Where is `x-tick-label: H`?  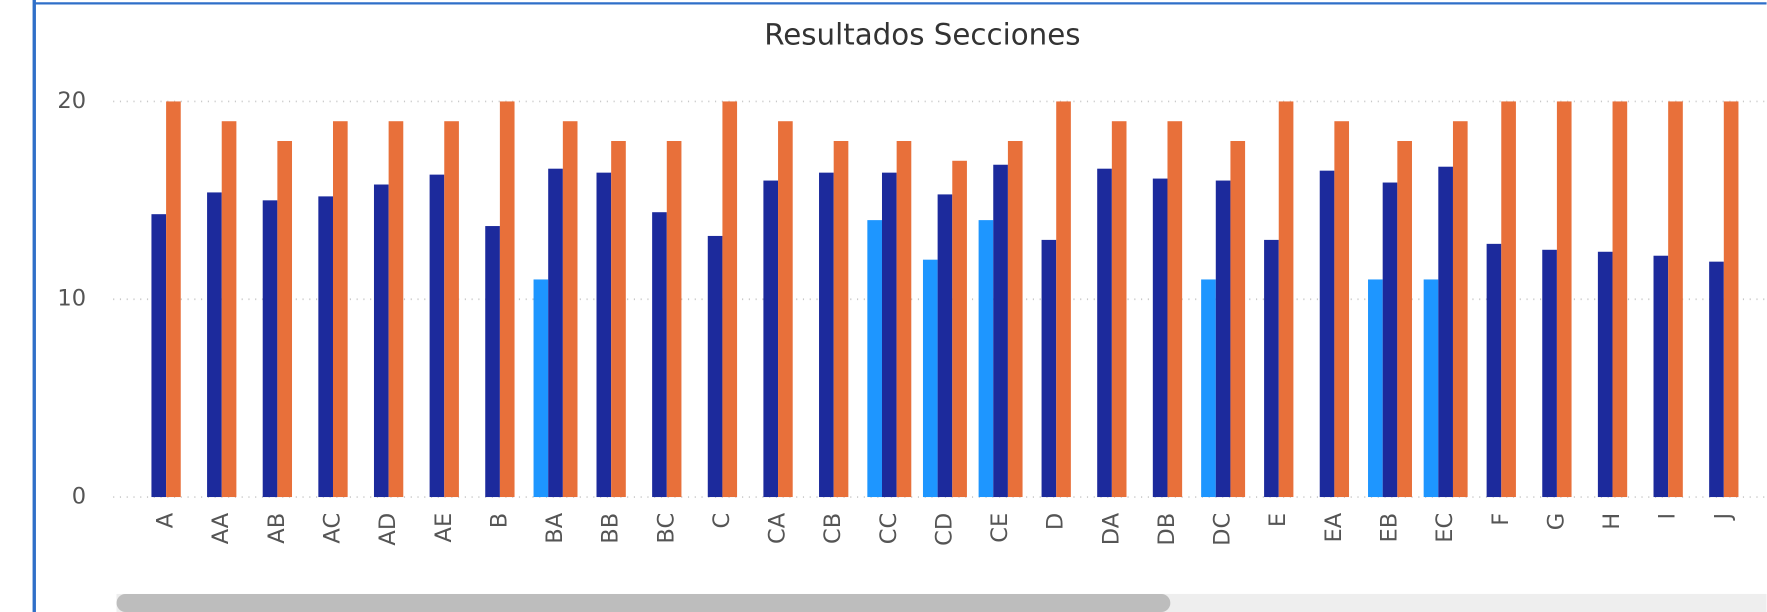
x-tick-label: H is located at coordinates (1612, 521).